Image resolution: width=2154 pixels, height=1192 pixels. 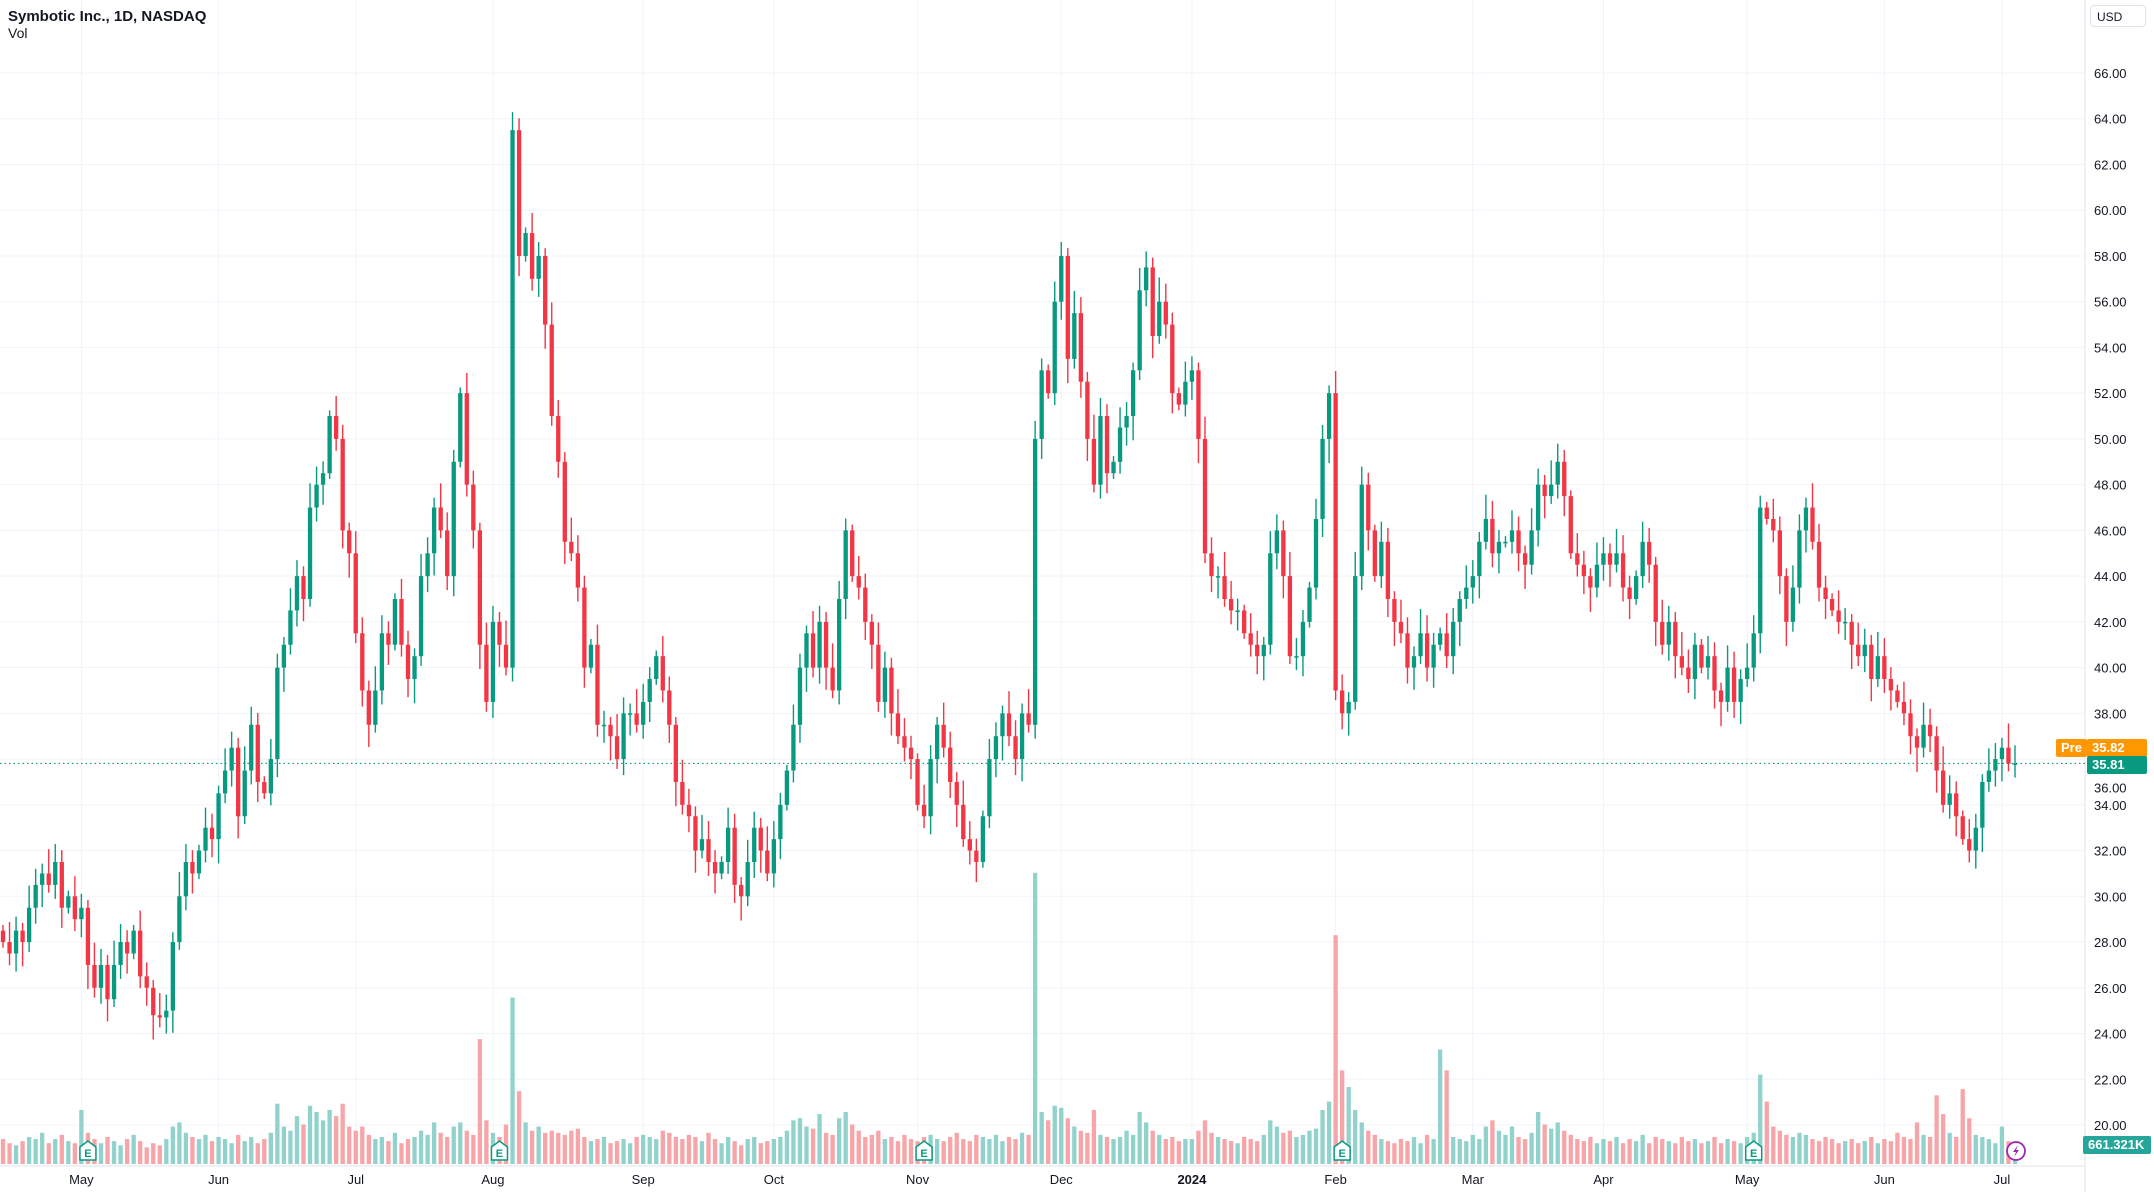 What do you see at coordinates (2110, 988) in the screenshot?
I see `price-tick-label: 26.00` at bounding box center [2110, 988].